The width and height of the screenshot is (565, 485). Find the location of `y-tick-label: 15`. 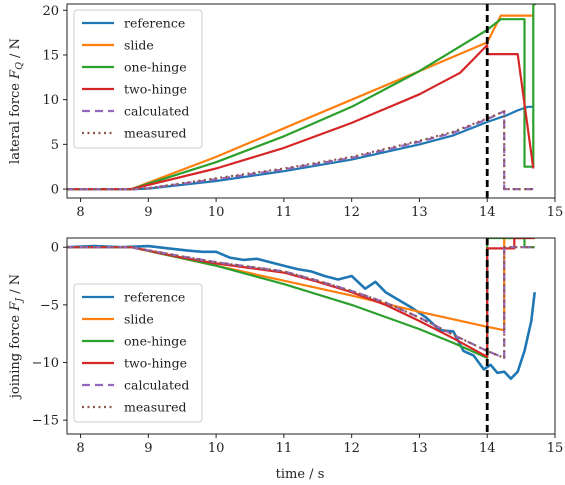

y-tick-label: 15 is located at coordinates (50, 55).